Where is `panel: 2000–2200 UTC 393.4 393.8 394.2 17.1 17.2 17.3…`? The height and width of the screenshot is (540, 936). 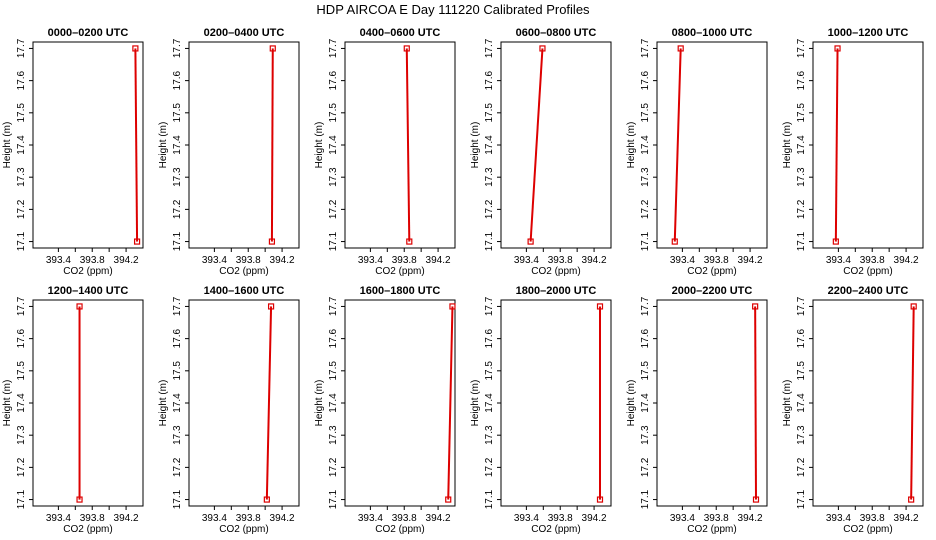
panel: 2000–2200 UTC 393.4 393.8 394.2 17.1 17.2 17.3… is located at coordinates (697, 410).